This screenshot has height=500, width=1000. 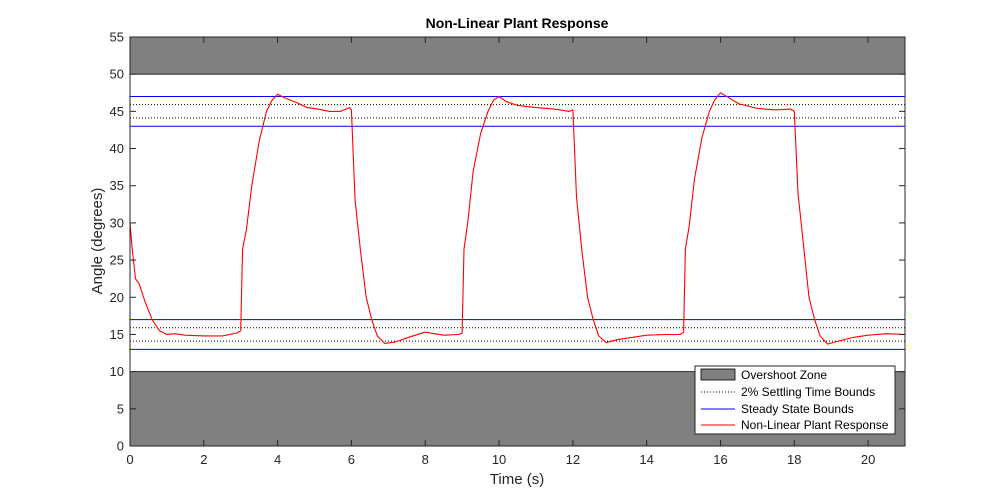 What do you see at coordinates (129, 459) in the screenshot?
I see `x-tick-label: 0` at bounding box center [129, 459].